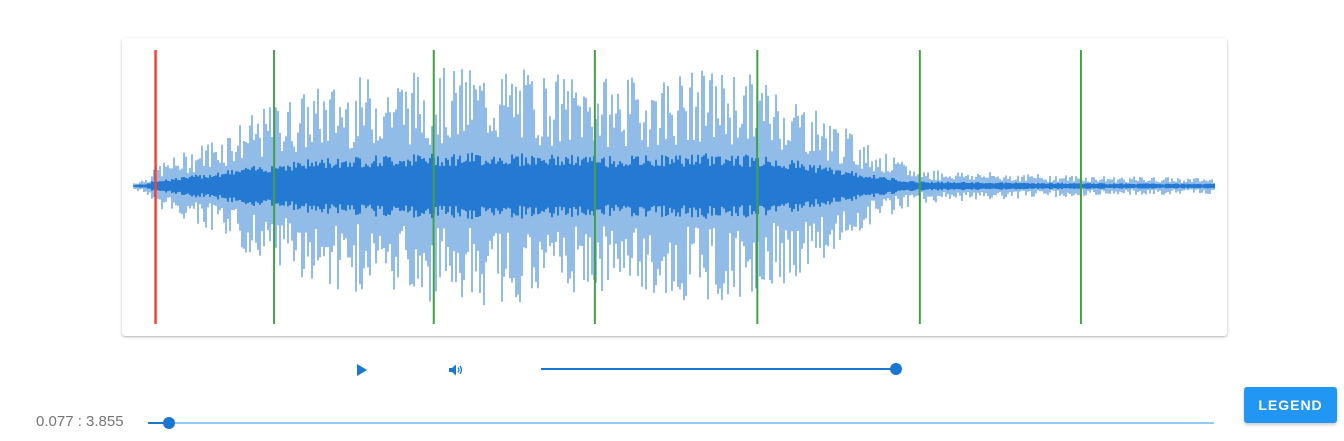 The height and width of the screenshot is (441, 1344). I want to click on position-track, so click(681, 423).